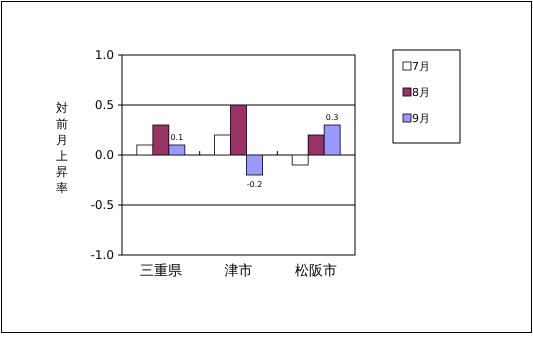  I want to click on legend-label: 9月, so click(421, 118).